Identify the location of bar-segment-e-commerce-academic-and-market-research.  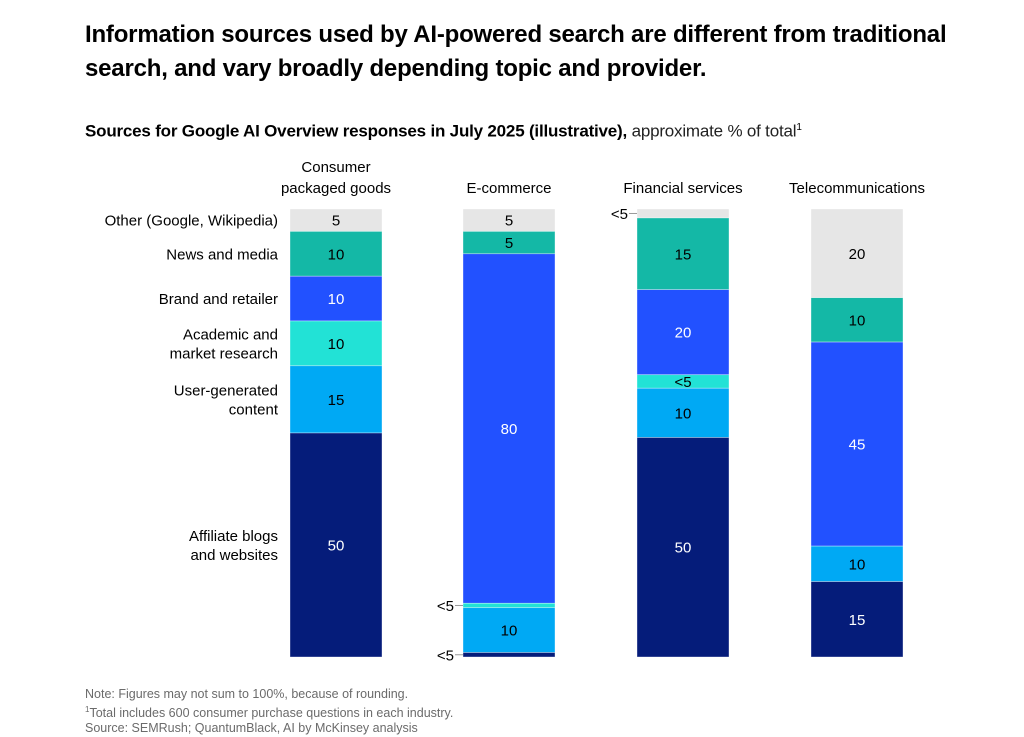
(509, 605).